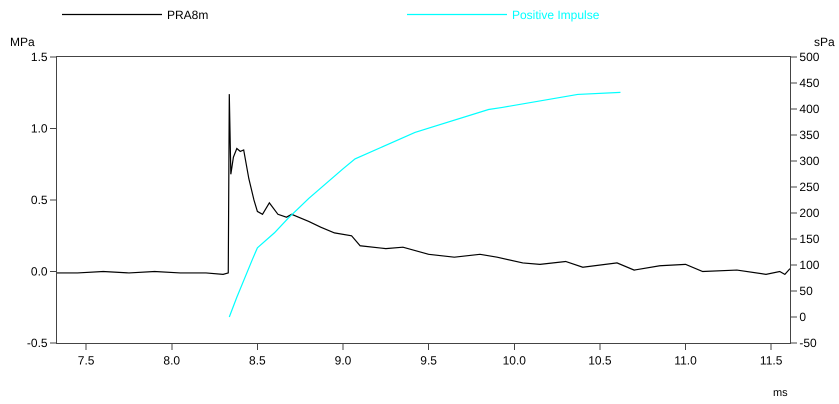 The image size is (839, 404). What do you see at coordinates (600, 360) in the screenshot?
I see `x-tick-label: 10.5` at bounding box center [600, 360].